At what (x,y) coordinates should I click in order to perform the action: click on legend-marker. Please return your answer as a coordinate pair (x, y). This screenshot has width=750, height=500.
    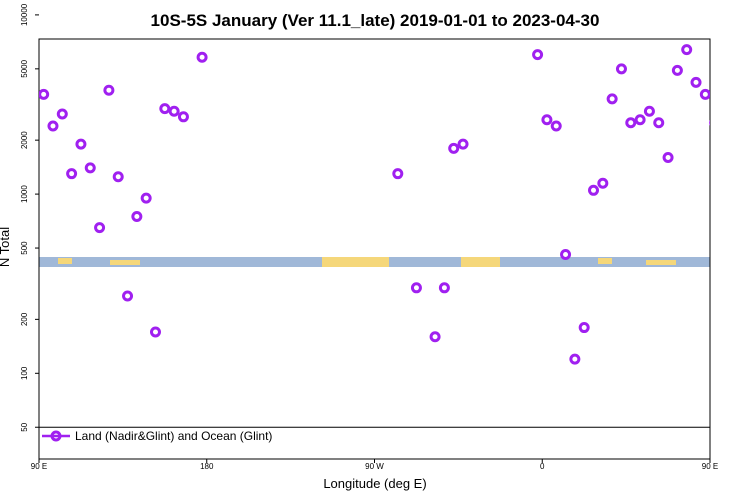
    Looking at the image, I should click on (56, 436).